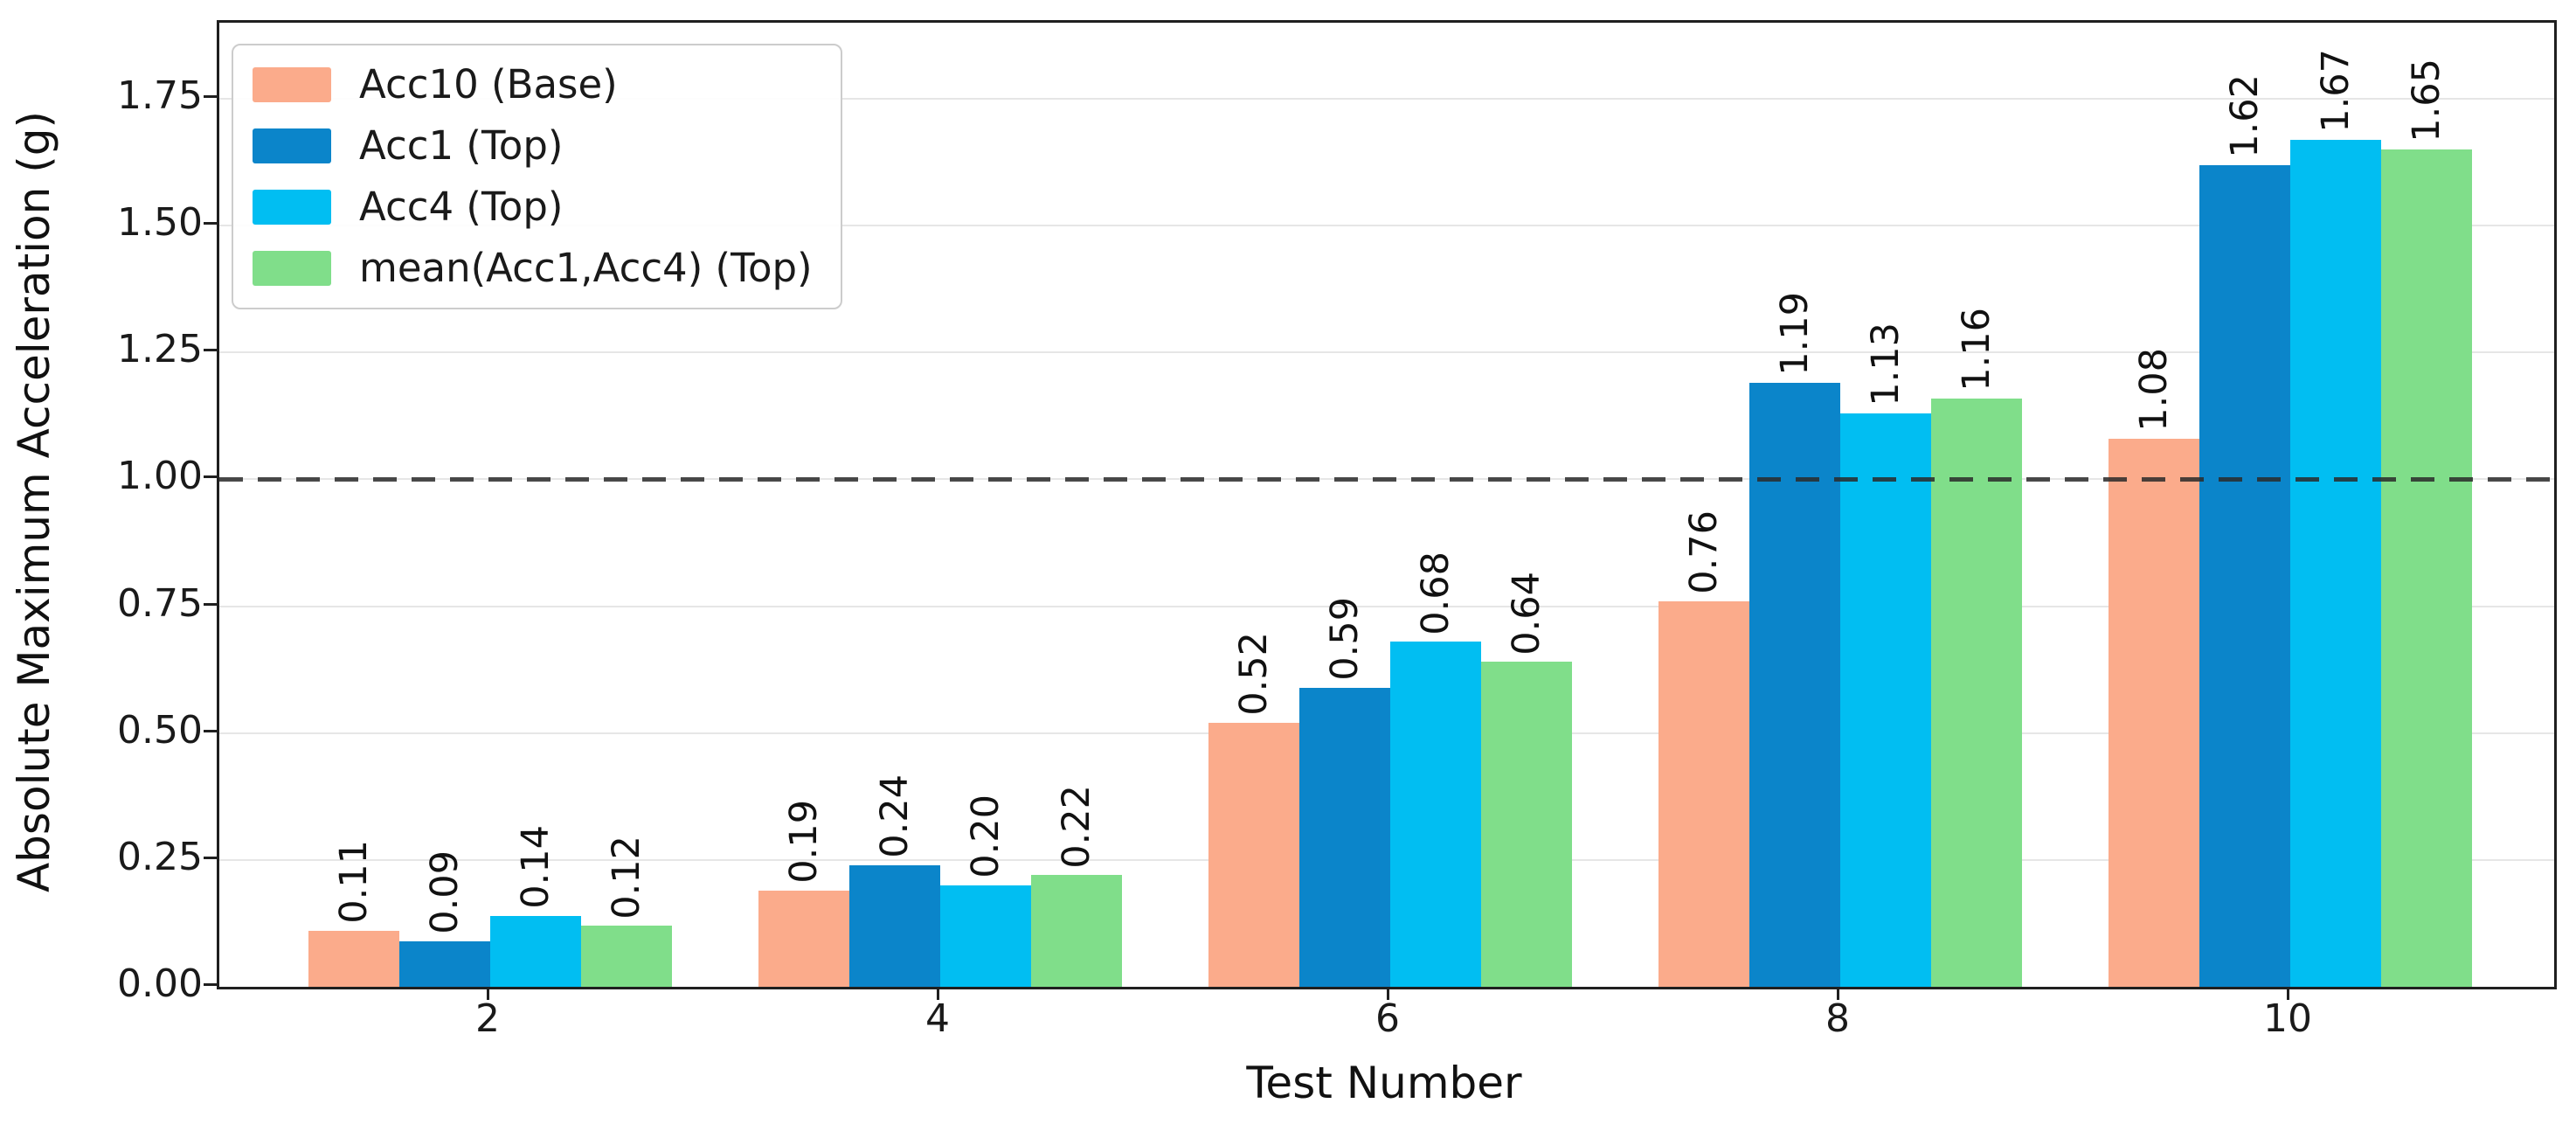 The height and width of the screenshot is (1138, 2576). Describe the element at coordinates (461, 207) in the screenshot. I see `legend-label: Acc4 (Top)` at that location.